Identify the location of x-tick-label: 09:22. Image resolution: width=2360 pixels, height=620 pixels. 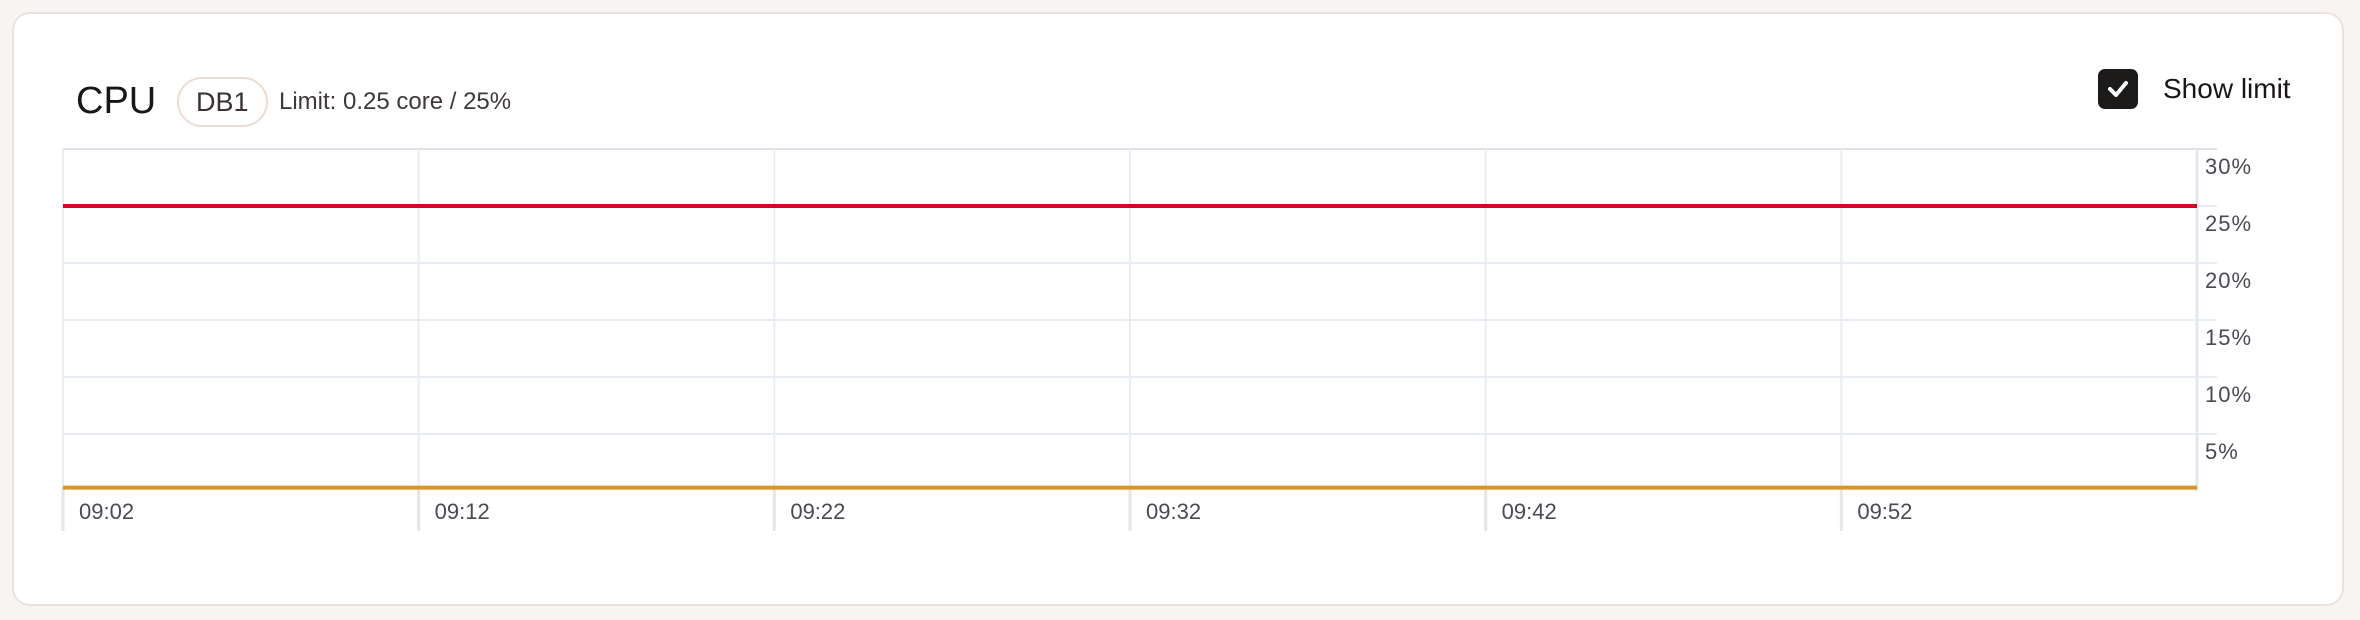
(817, 511).